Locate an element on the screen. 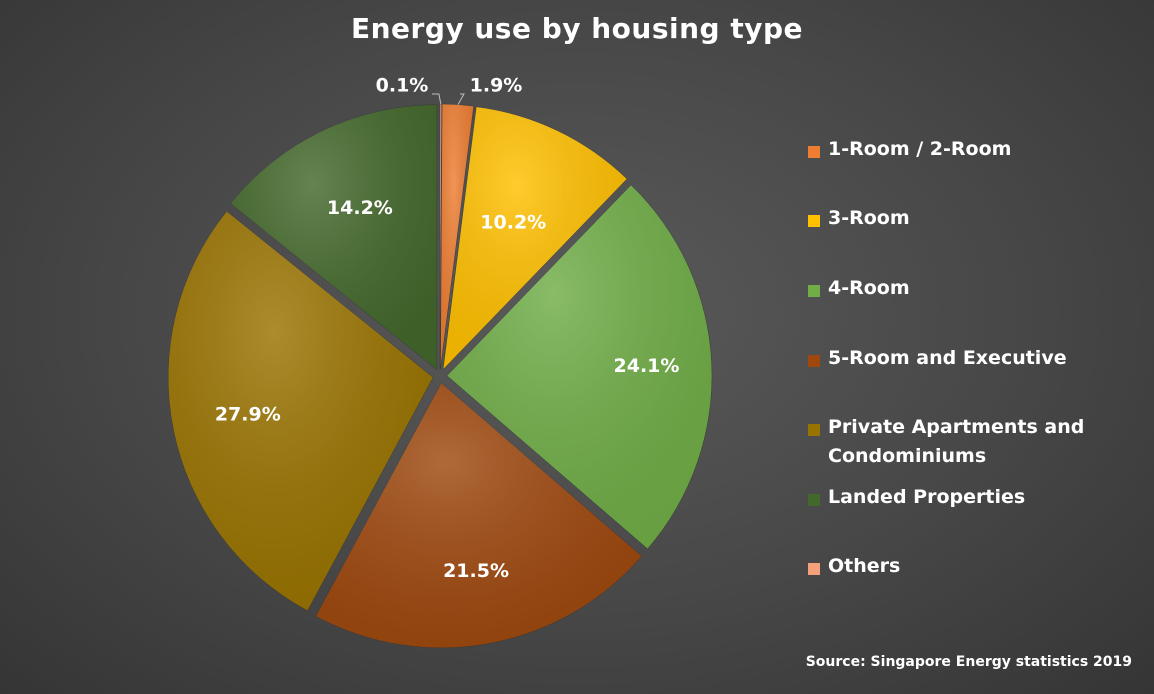 Image resolution: width=1154 pixels, height=694 pixels. slice-label: 10.2% is located at coordinates (513, 223).